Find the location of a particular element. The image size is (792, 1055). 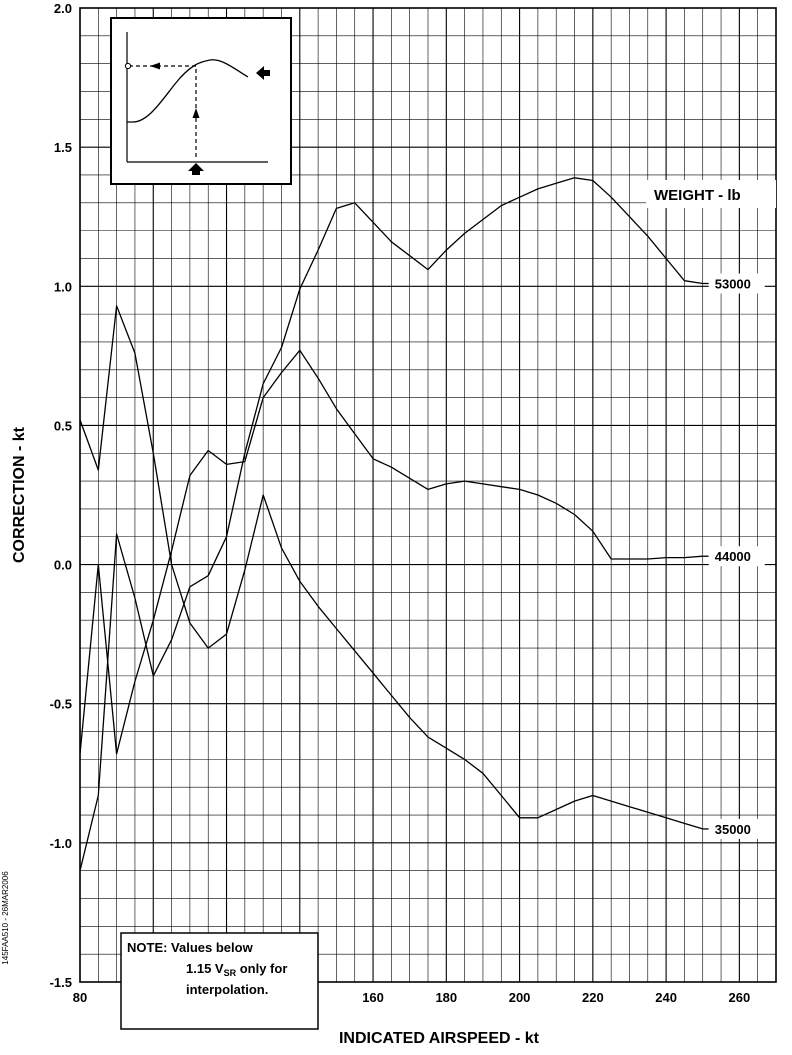

y-tick-label: 0.5 is located at coordinates (63, 425).